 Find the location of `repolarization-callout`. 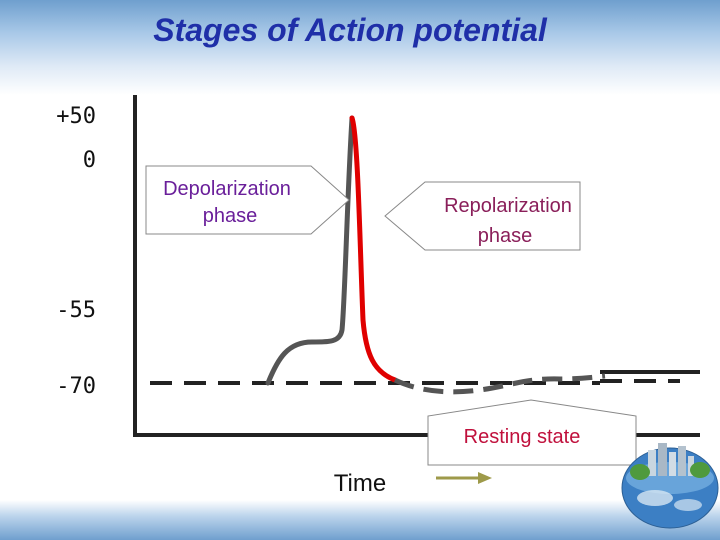

repolarization-callout is located at coordinates (482, 216).